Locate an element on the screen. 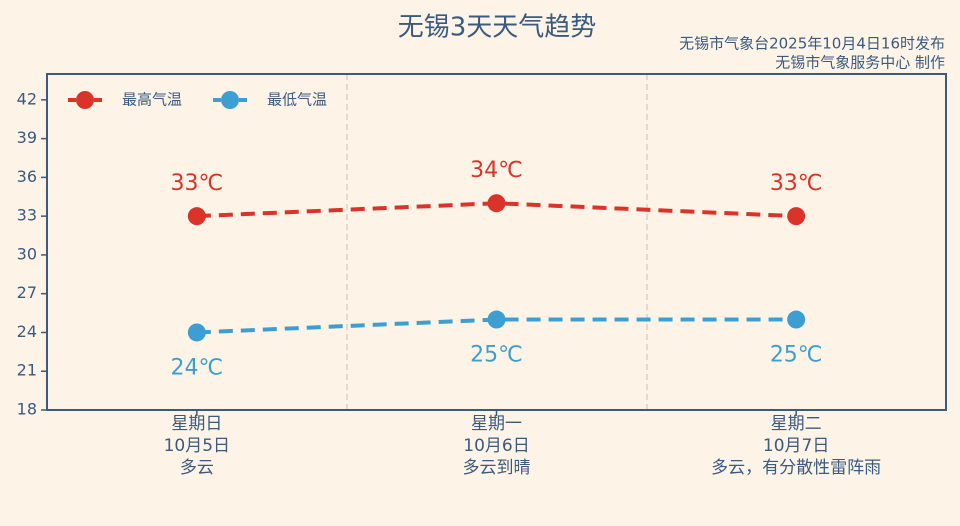 The height and width of the screenshot is (526, 960). value-label: 34℃ is located at coordinates (496, 170).